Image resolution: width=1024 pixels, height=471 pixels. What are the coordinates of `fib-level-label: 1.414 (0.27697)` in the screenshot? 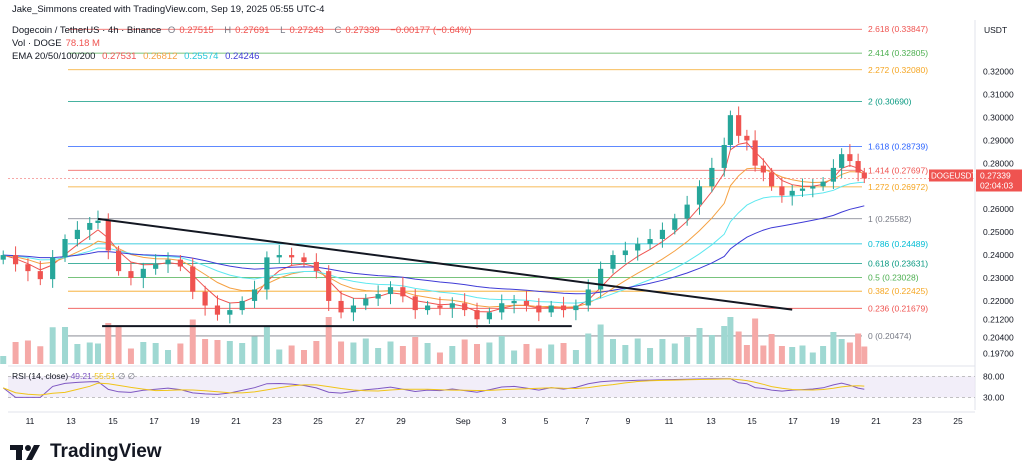 It's located at (898, 170).